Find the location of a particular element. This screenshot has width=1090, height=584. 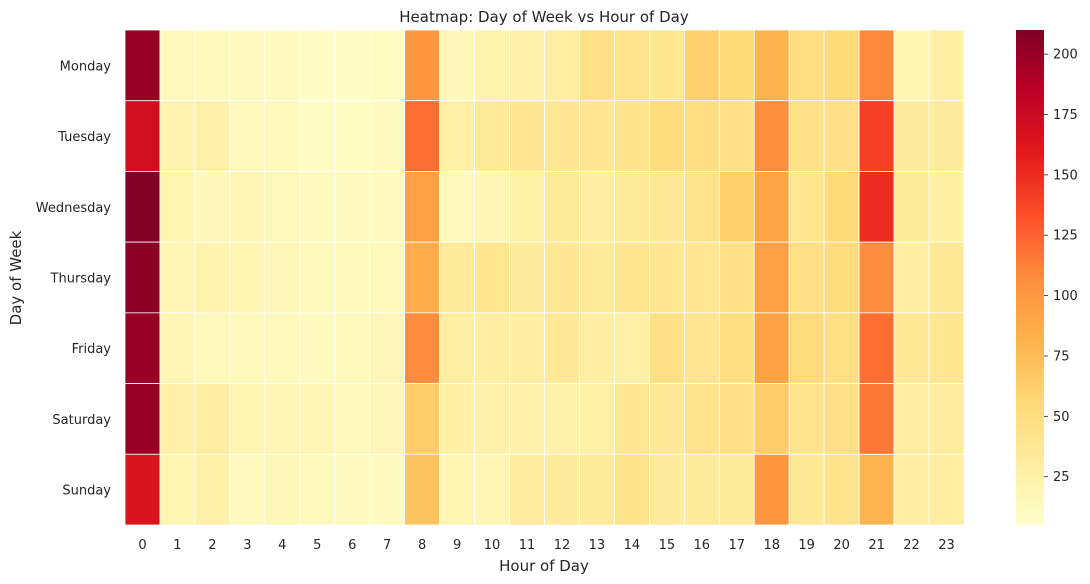

x-tick-label: 16 is located at coordinates (702, 545).